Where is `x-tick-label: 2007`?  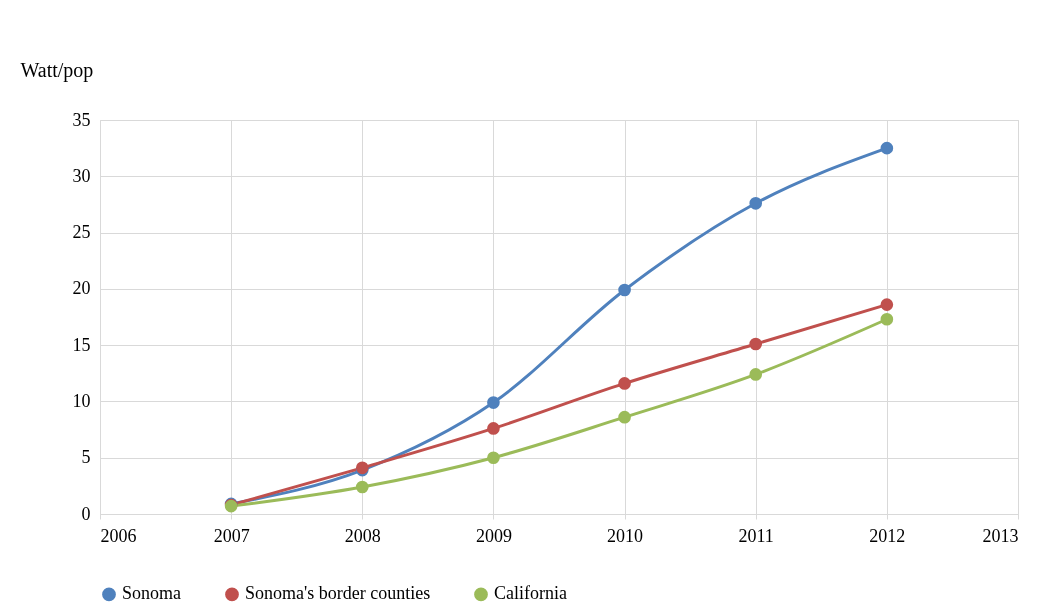
x-tick-label: 2007 is located at coordinates (231, 535).